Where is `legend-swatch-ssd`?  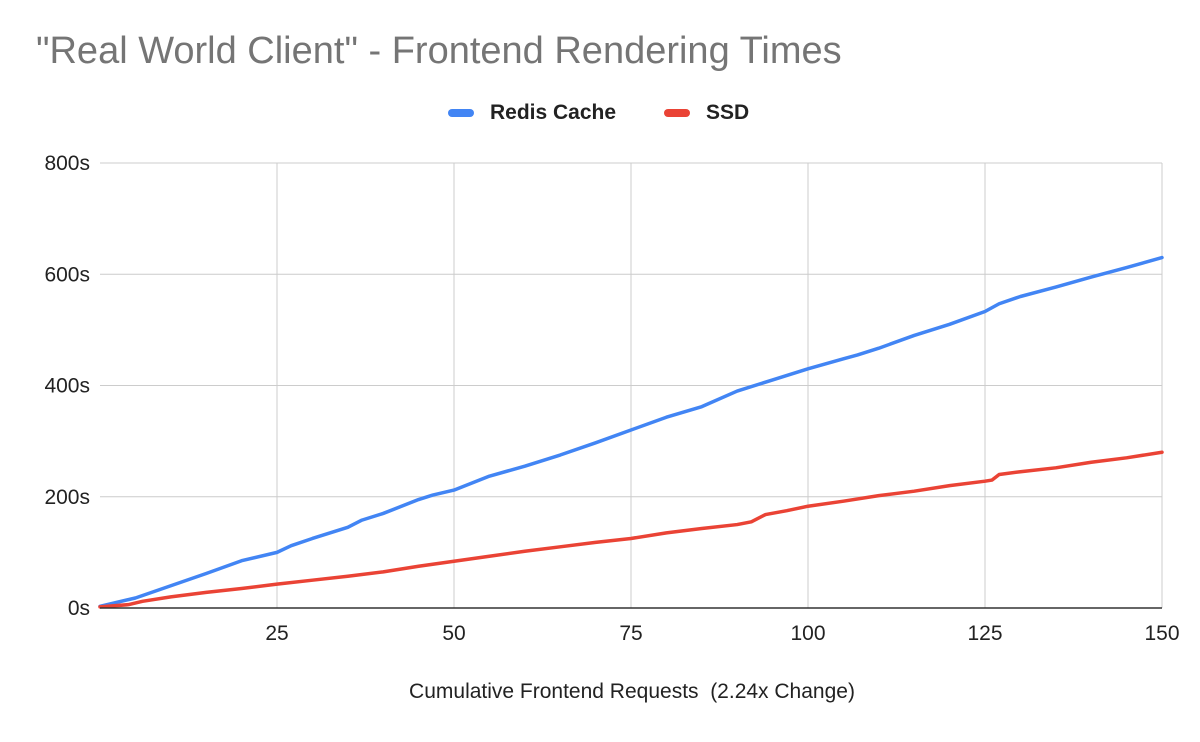
legend-swatch-ssd is located at coordinates (677, 113).